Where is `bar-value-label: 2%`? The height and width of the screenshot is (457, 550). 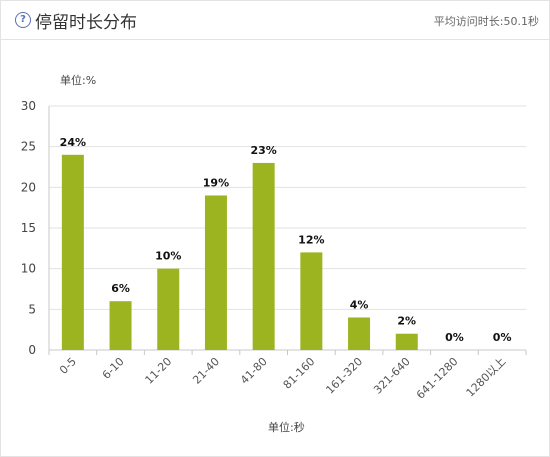
bar-value-label: 2% is located at coordinates (406, 321).